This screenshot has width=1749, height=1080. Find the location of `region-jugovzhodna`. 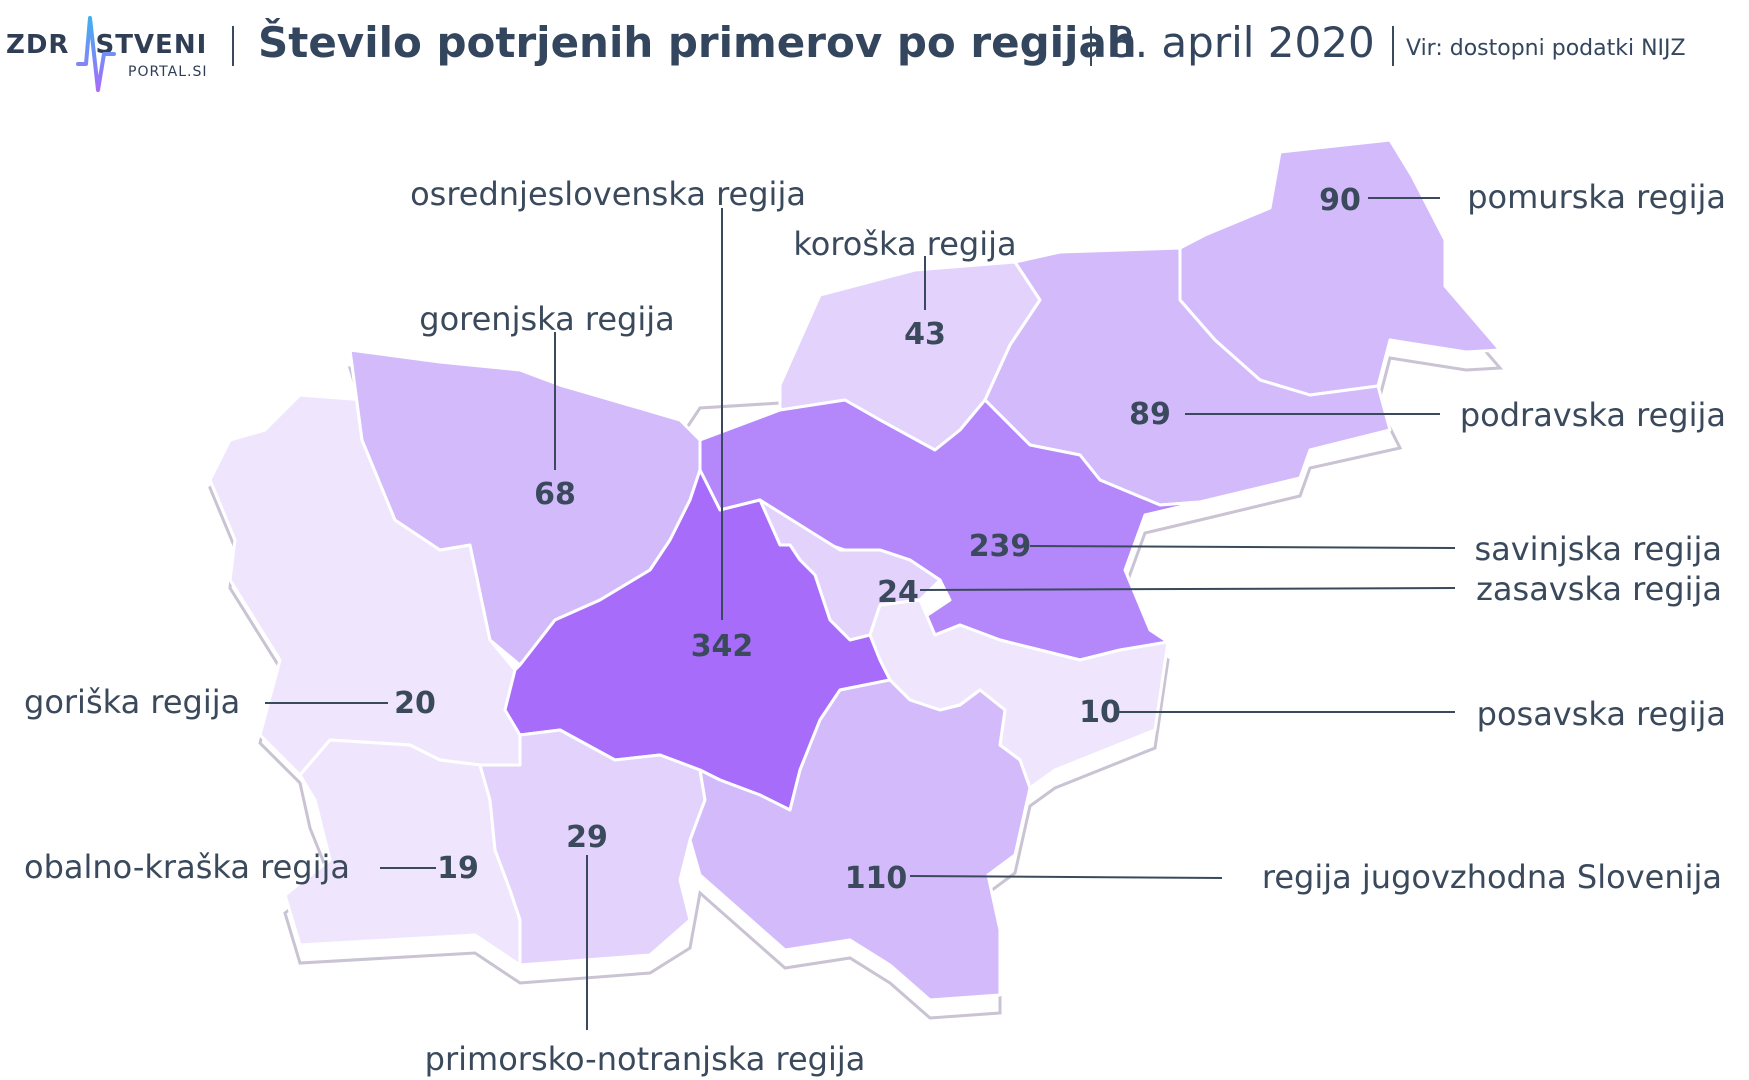

region-jugovzhodna is located at coordinates (860, 840).